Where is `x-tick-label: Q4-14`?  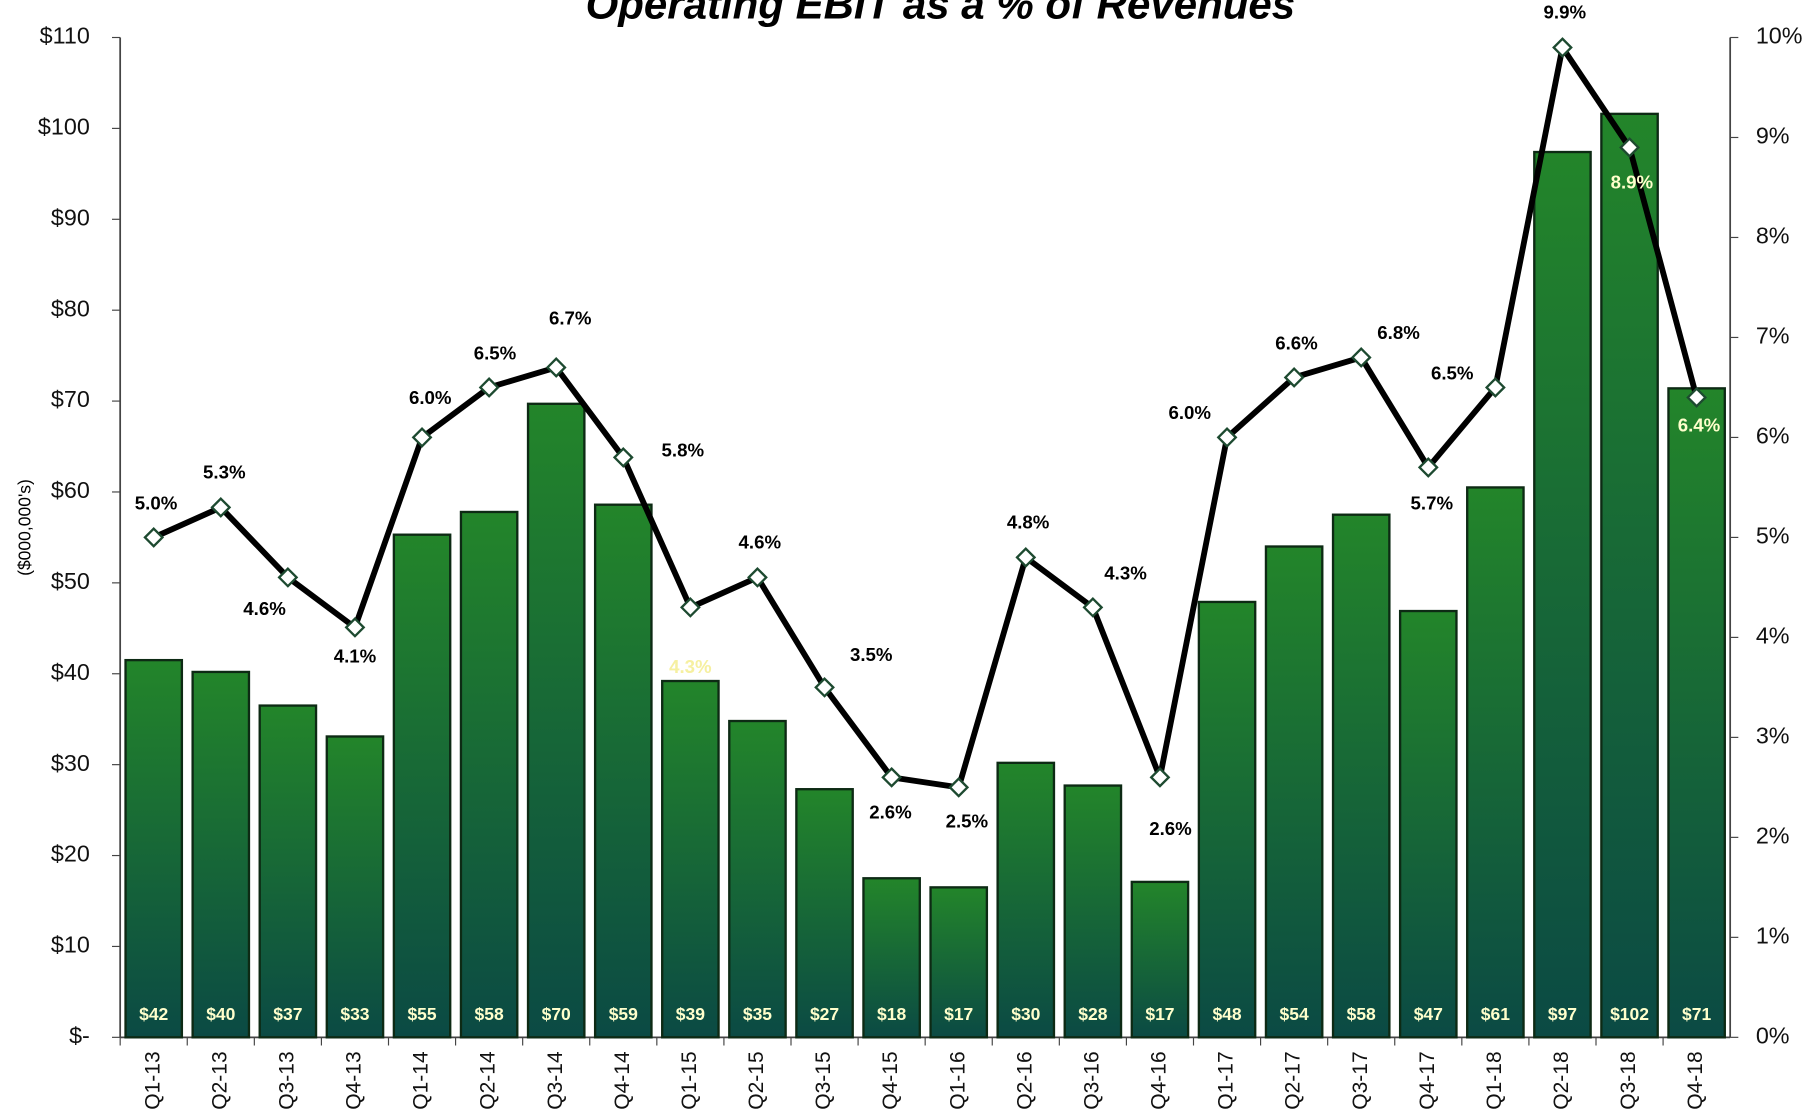 x-tick-label: Q4-14 is located at coordinates (622, 1080).